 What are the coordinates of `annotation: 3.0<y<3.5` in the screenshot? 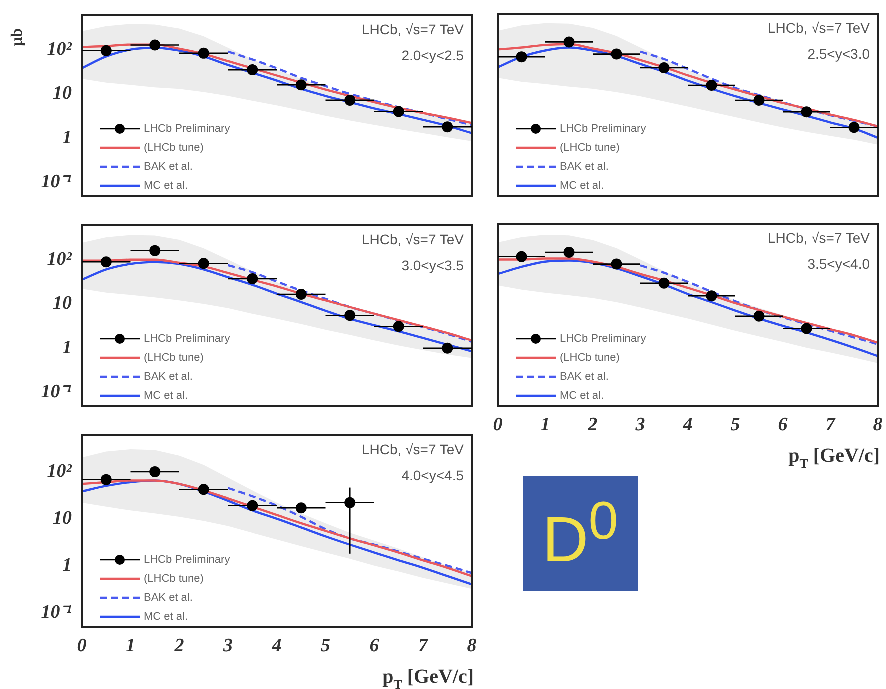 It's located at (433, 265).